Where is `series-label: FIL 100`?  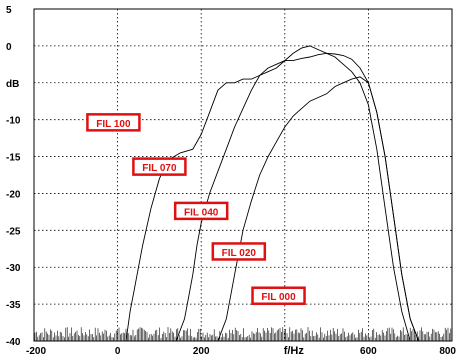 series-label: FIL 100 is located at coordinates (113, 124).